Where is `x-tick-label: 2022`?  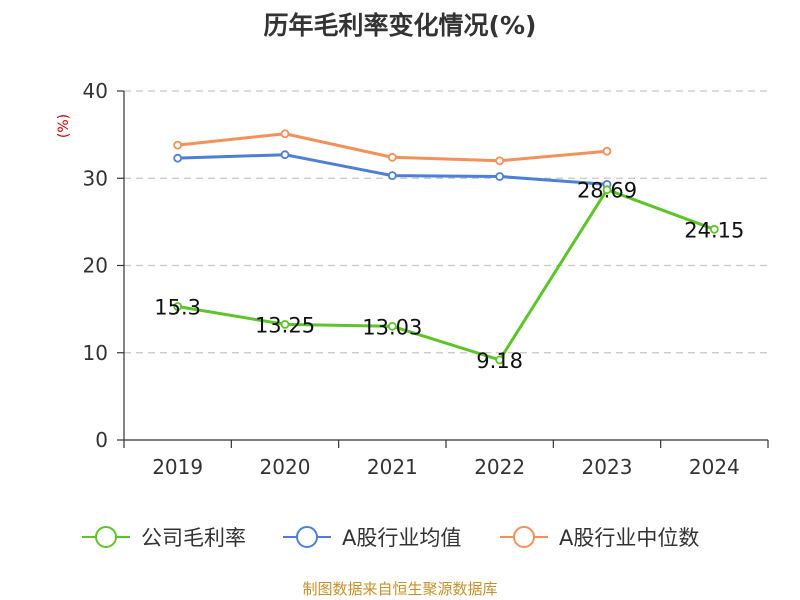
x-tick-label: 2022 is located at coordinates (499, 467).